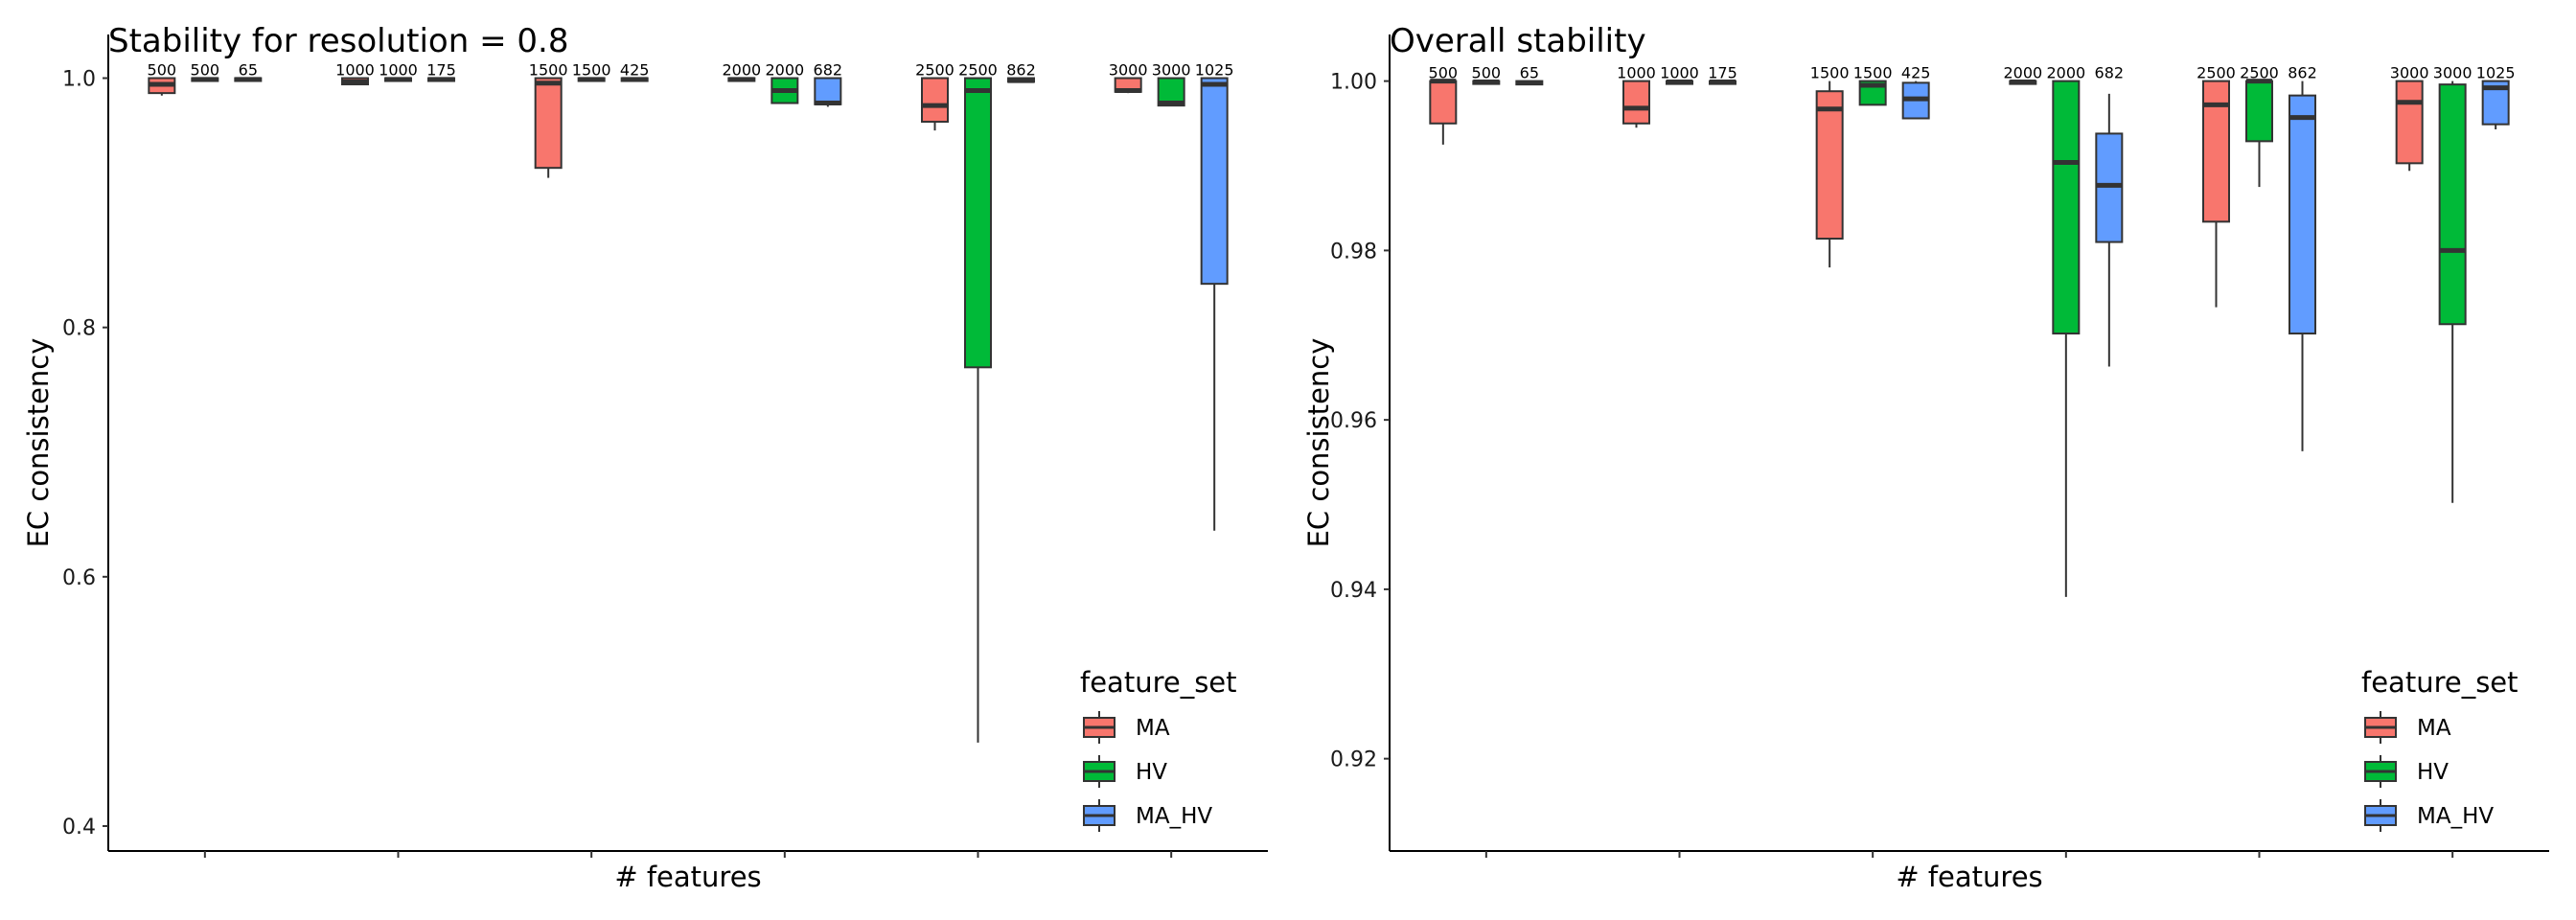 The height and width of the screenshot is (920, 2576). Describe the element at coordinates (79, 578) in the screenshot. I see `y-tick-label: 0.6` at that location.